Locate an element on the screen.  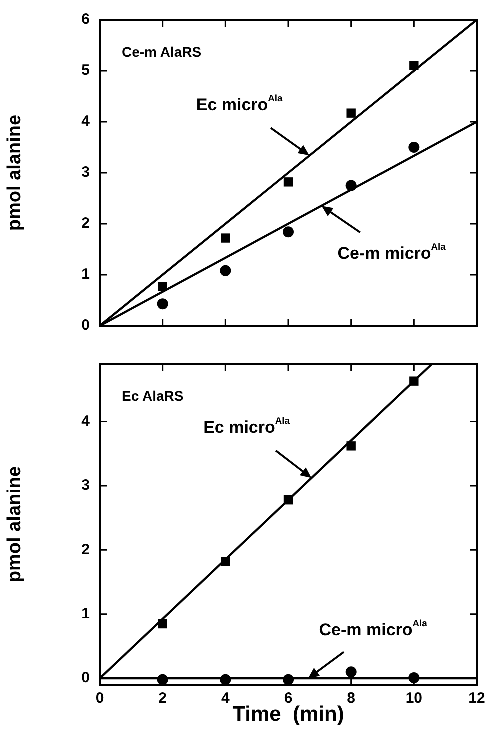
x-tick-label: 10 is located at coordinates (414, 699).